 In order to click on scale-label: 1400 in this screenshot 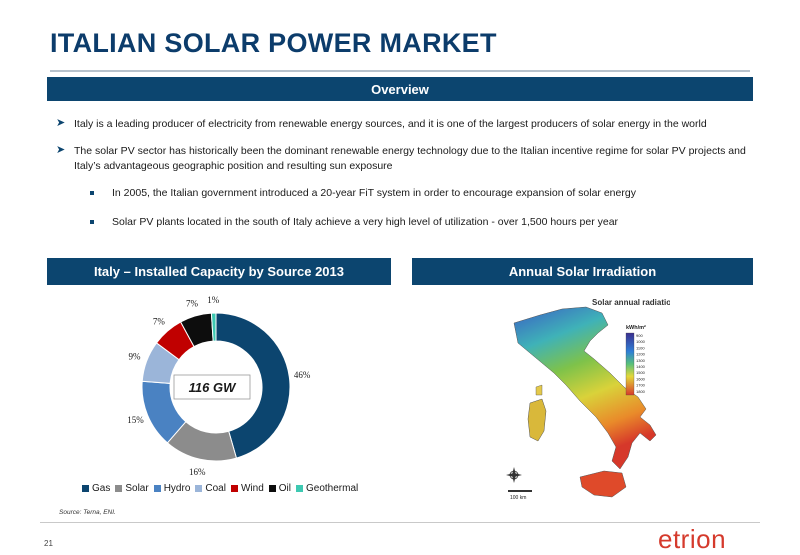, I will do `click(641, 366)`.